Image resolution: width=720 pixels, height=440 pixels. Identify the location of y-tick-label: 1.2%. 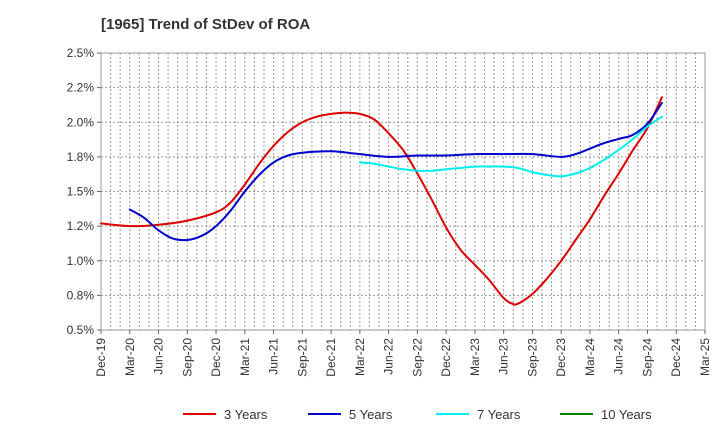
(81, 226).